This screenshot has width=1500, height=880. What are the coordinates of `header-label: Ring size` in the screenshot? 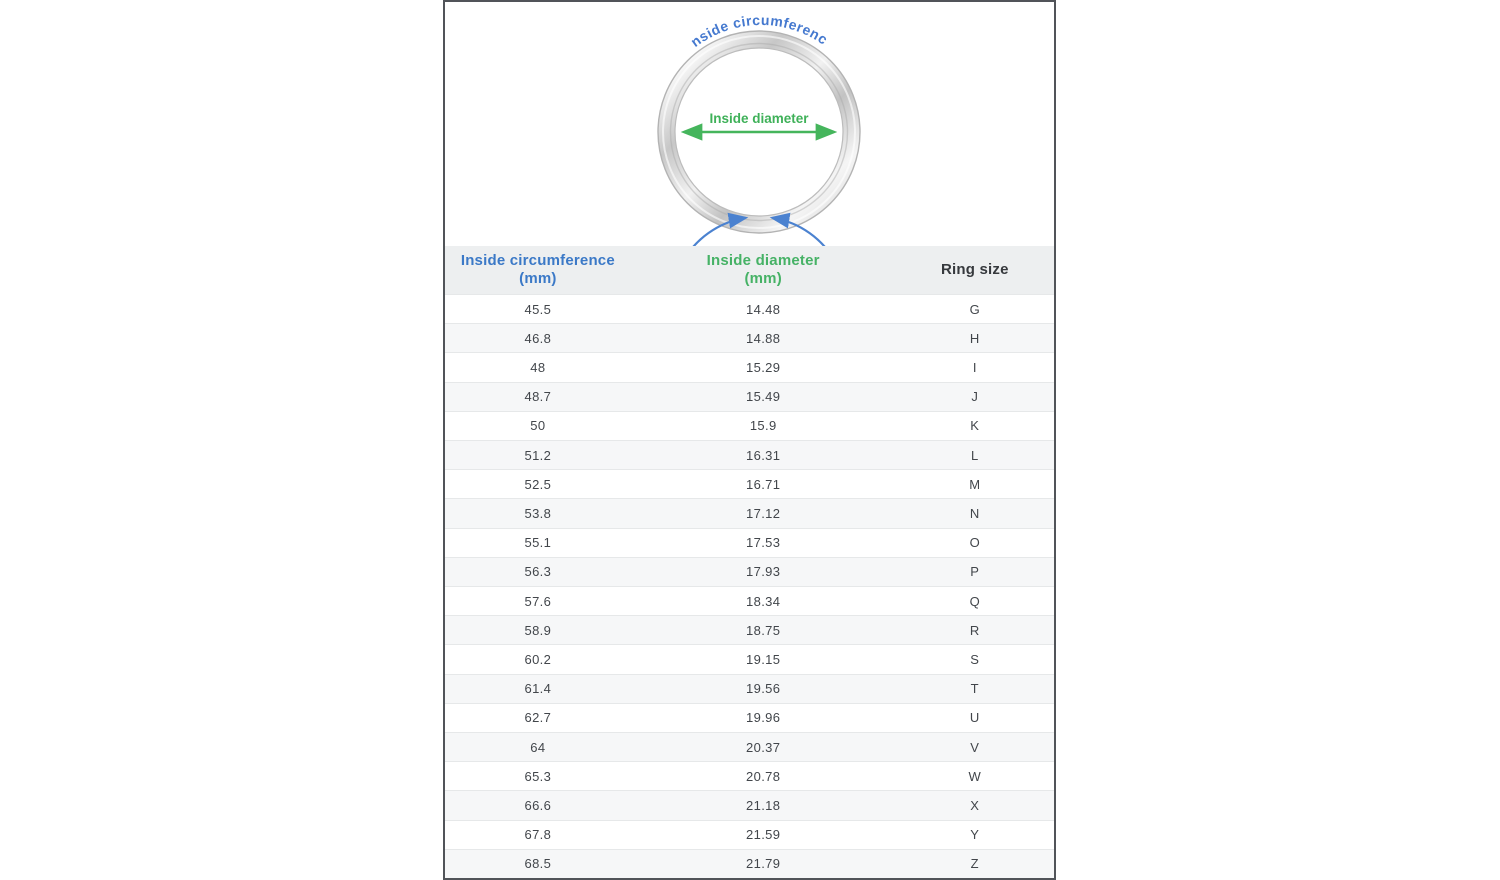 It's located at (974, 269).